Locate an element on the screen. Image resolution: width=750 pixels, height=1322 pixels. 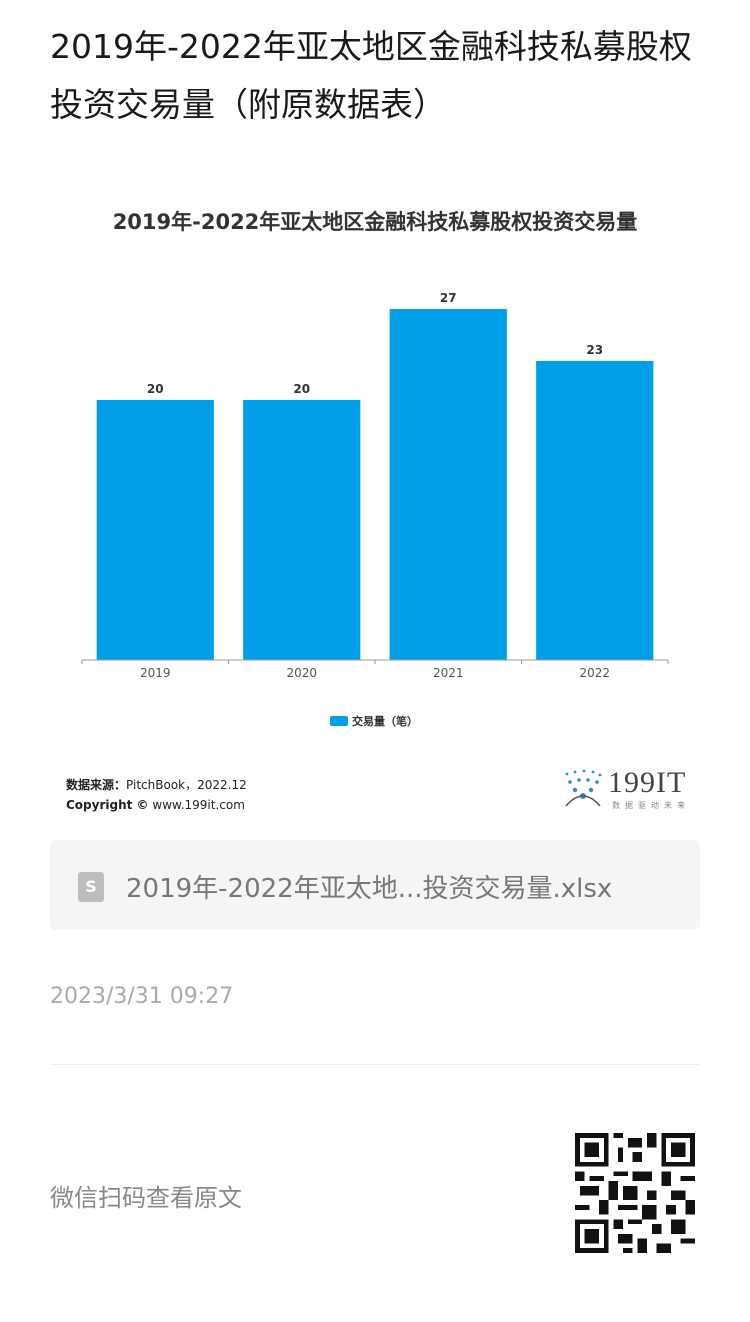
spreadsheet-icon: S is located at coordinates (91, 887).